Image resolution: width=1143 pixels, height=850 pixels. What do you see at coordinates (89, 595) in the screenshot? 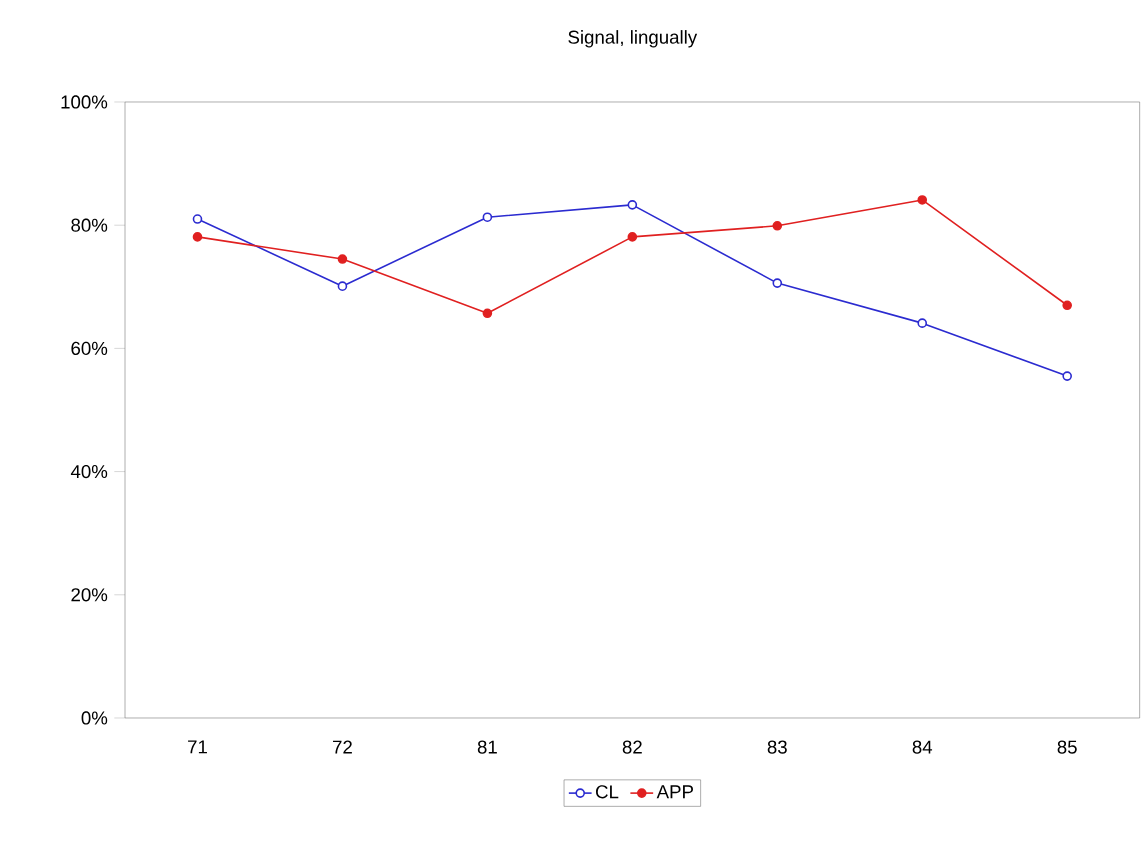
I see `y-tick-label: 20%` at bounding box center [89, 595].